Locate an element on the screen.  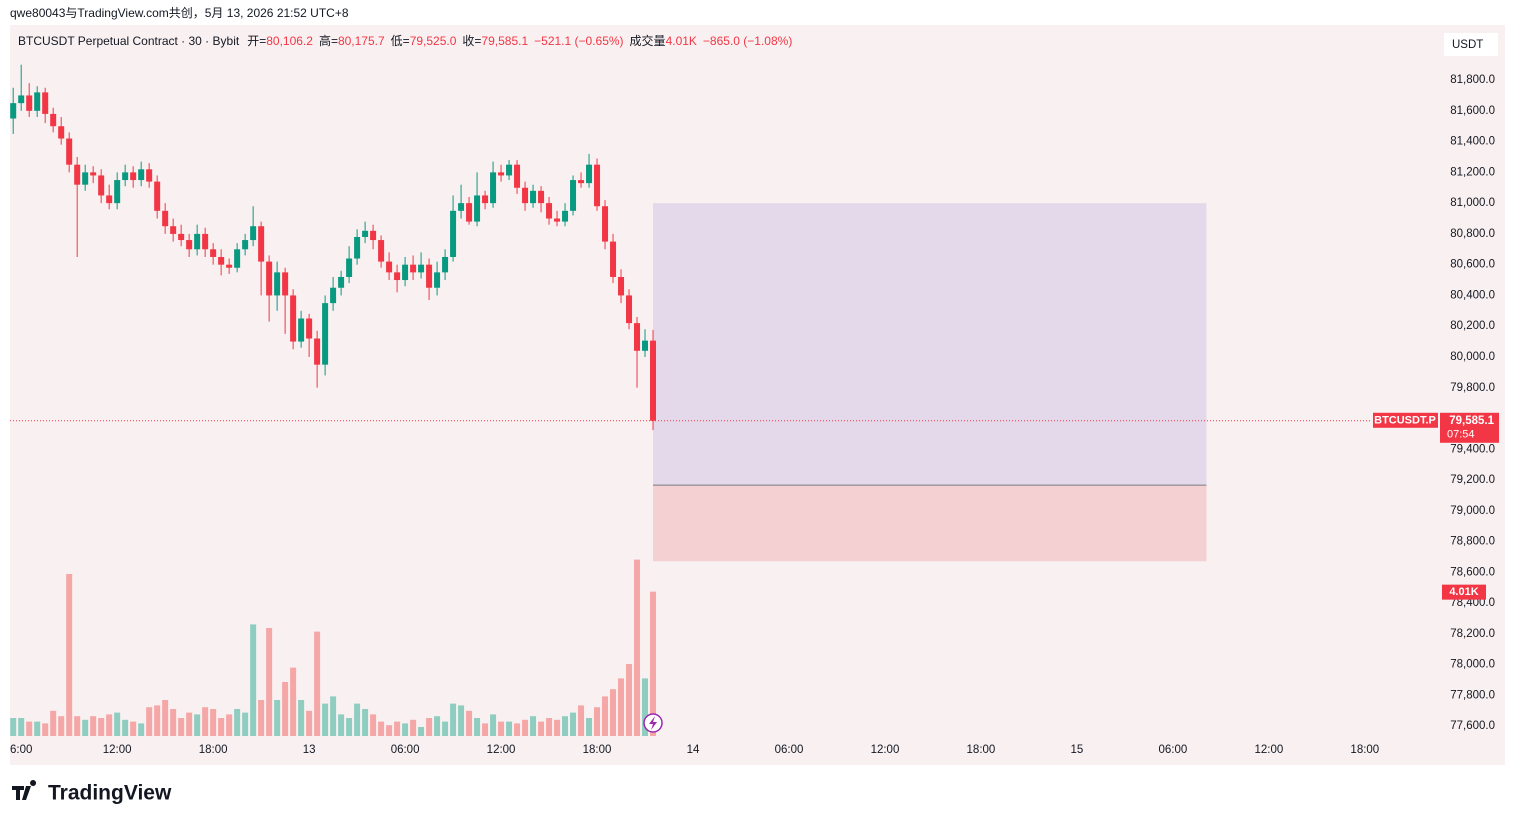
y-tick-label: 80,000.0 is located at coordinates (1472, 357).